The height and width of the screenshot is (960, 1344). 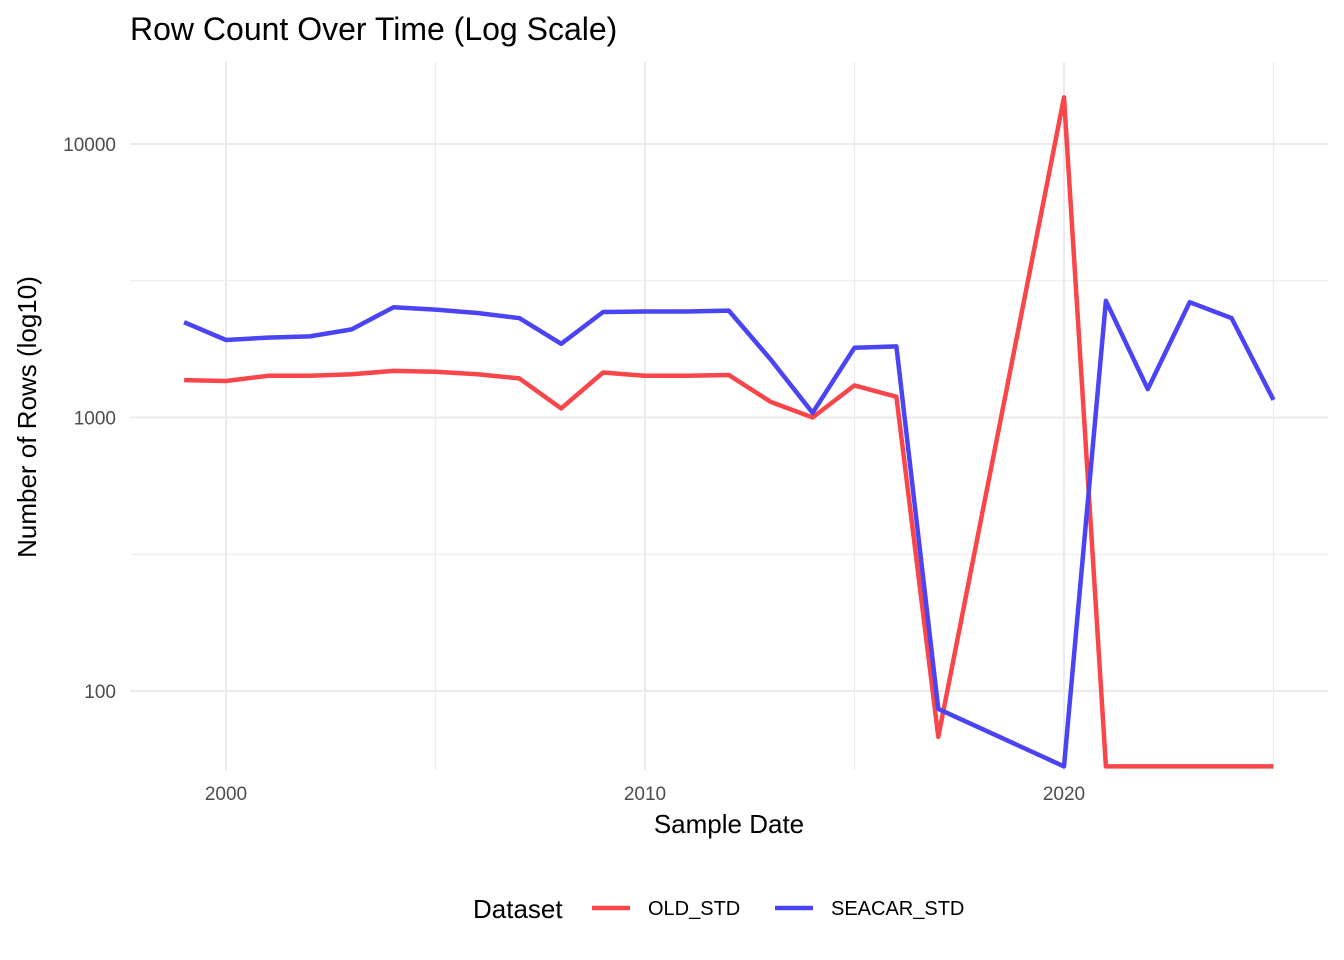 I want to click on y-tick-label: 10000, so click(x=89, y=145).